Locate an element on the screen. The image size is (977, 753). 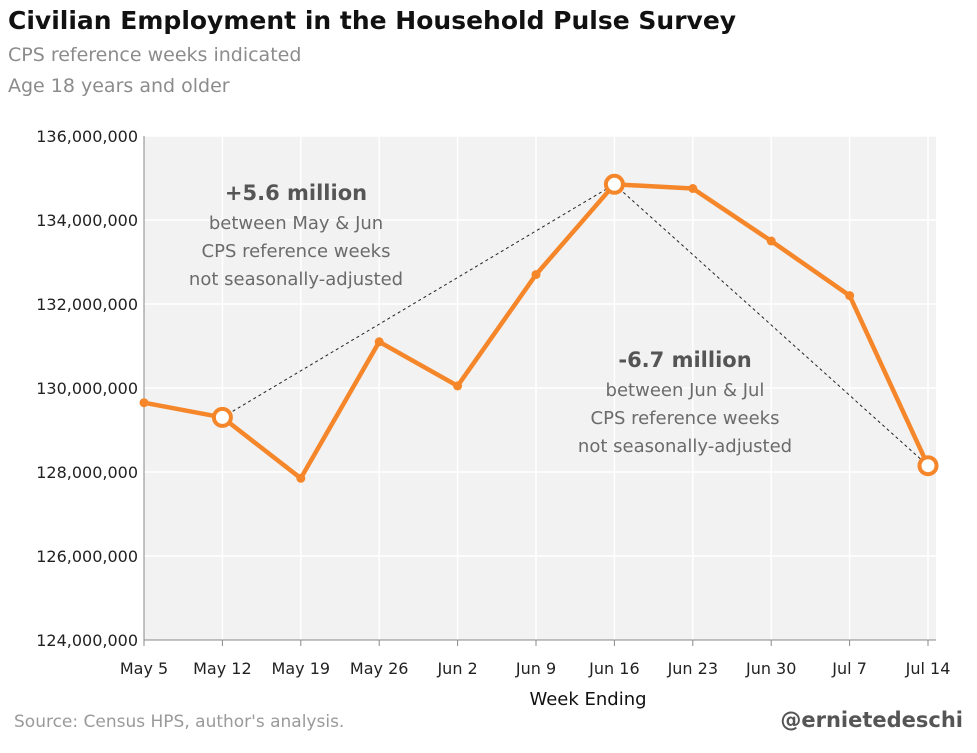
y-tick-label: 134,000,000 is located at coordinates (87, 220).